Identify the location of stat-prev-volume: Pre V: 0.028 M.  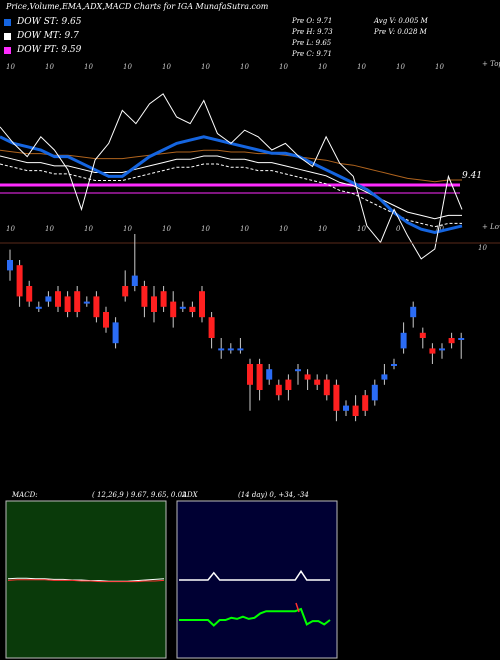
(400, 32).